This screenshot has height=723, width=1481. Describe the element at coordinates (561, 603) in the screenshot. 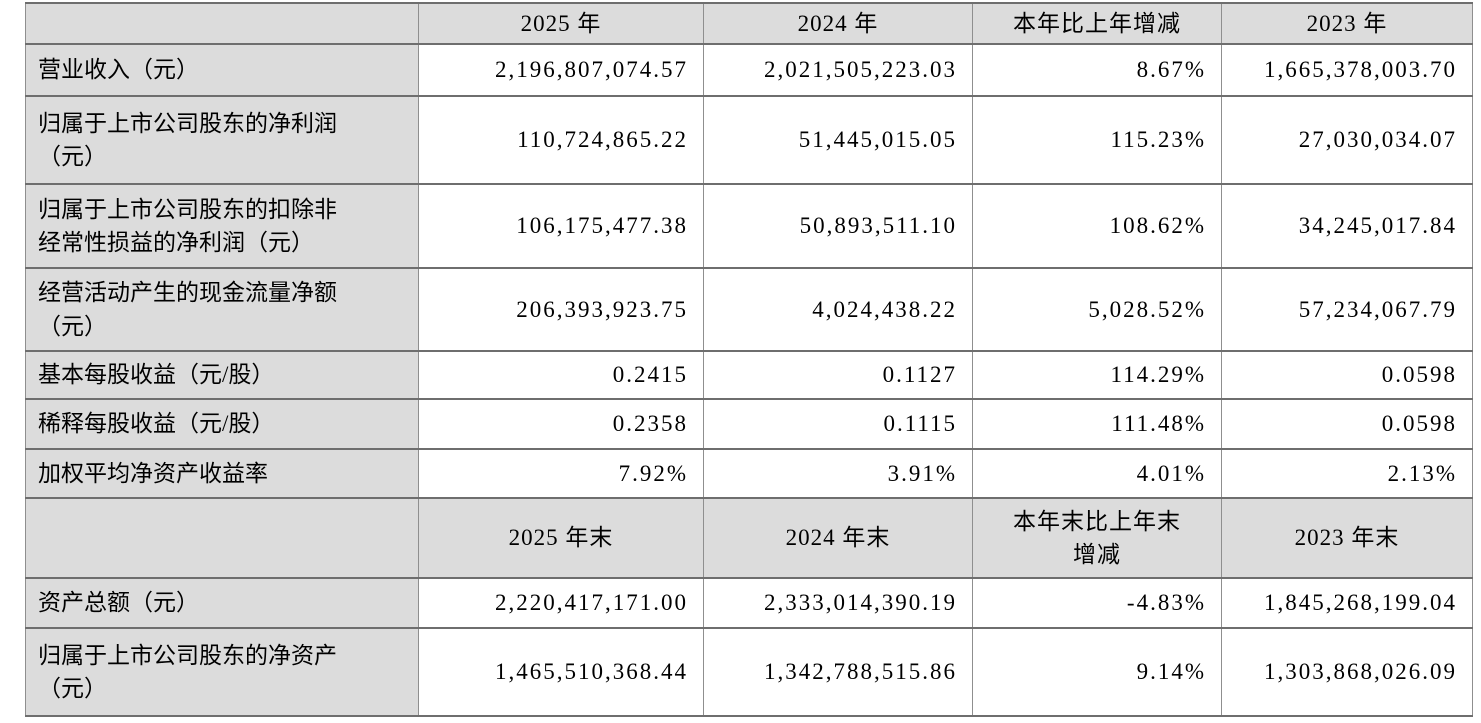

I see `value-cell-2025: 2,220,417,171.00` at that location.